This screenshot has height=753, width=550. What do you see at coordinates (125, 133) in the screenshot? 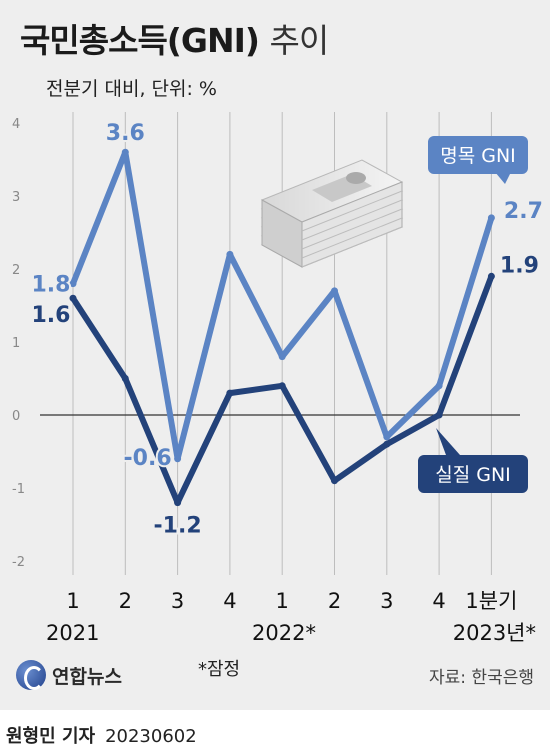
I see `data-label: 3.6` at bounding box center [125, 133].